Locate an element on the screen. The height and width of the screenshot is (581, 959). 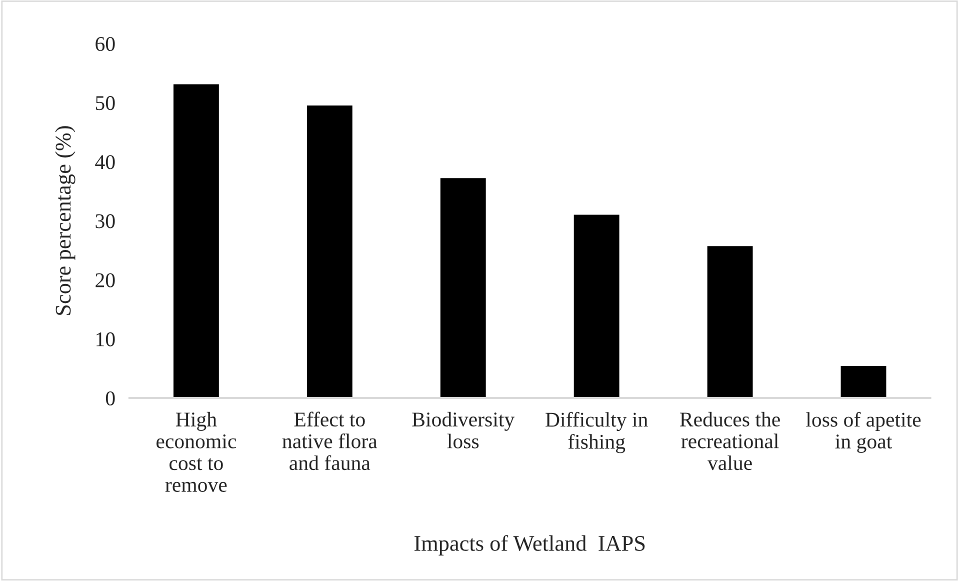
y-tick-label: 50 is located at coordinates (105, 103).